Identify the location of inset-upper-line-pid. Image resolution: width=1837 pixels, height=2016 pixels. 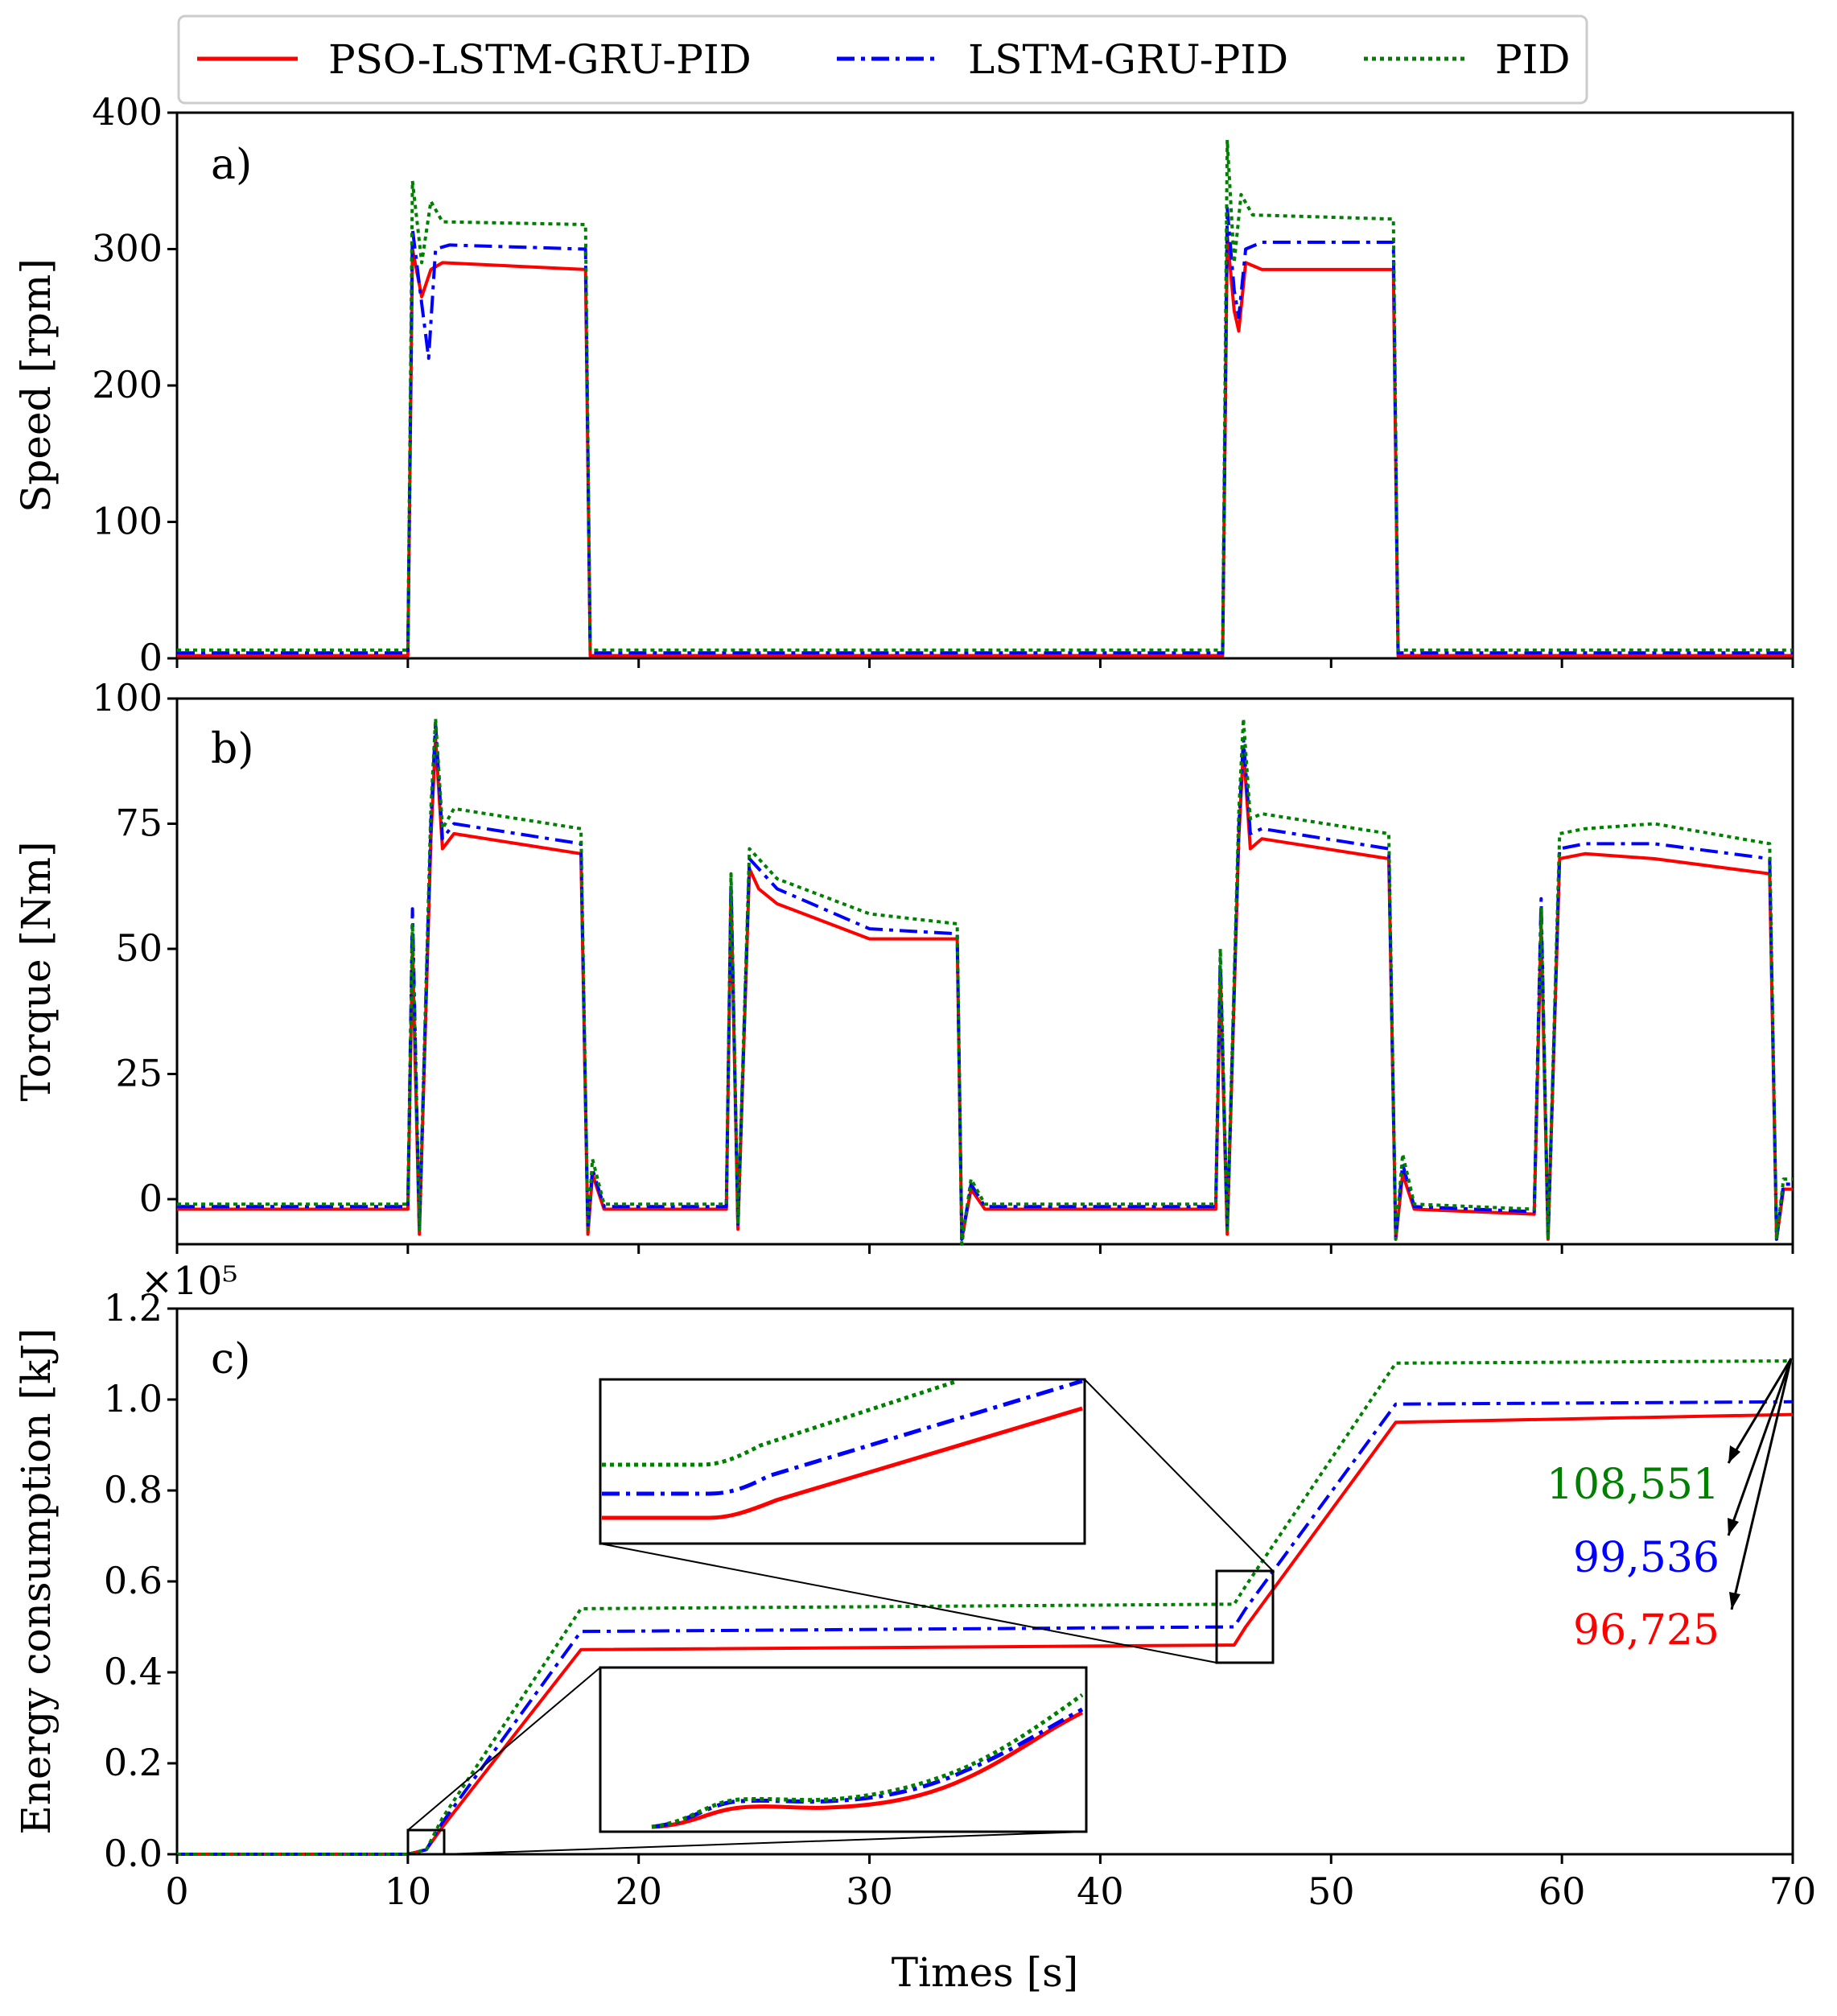
(780, 1423).